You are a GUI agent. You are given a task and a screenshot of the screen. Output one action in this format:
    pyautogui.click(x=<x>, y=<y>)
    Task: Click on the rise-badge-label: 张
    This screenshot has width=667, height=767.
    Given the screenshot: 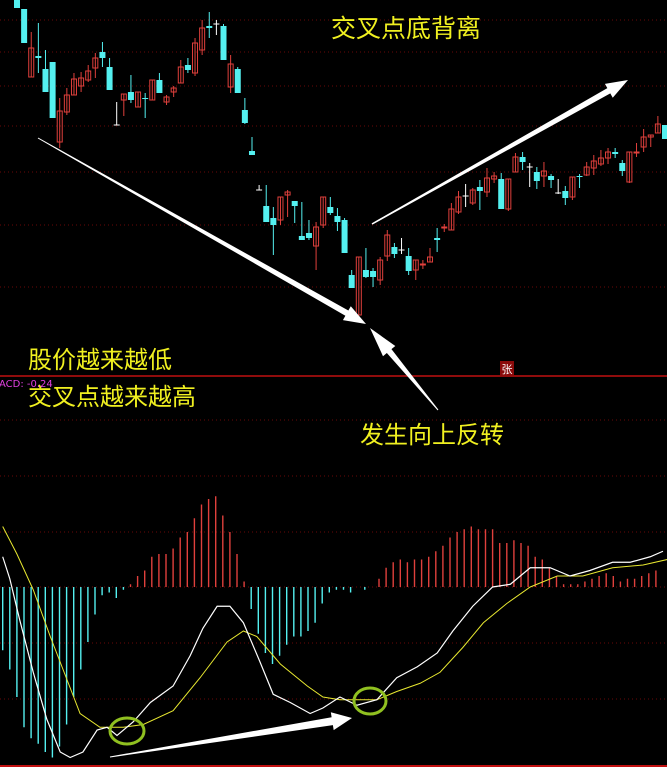 What is the action you would take?
    pyautogui.click(x=507, y=369)
    